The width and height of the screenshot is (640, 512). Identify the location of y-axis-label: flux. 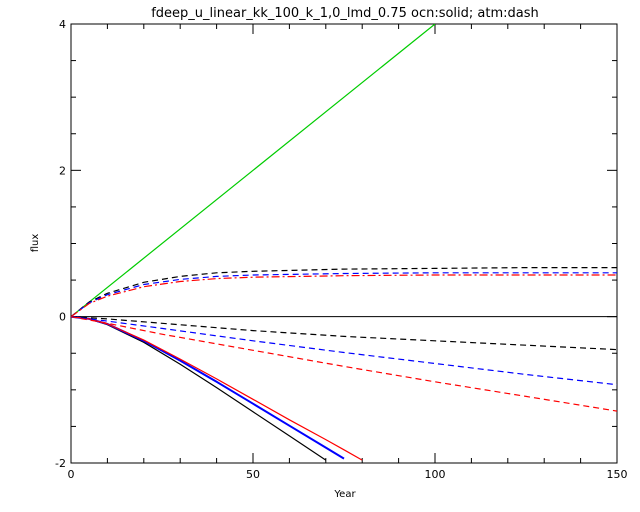
(35, 243).